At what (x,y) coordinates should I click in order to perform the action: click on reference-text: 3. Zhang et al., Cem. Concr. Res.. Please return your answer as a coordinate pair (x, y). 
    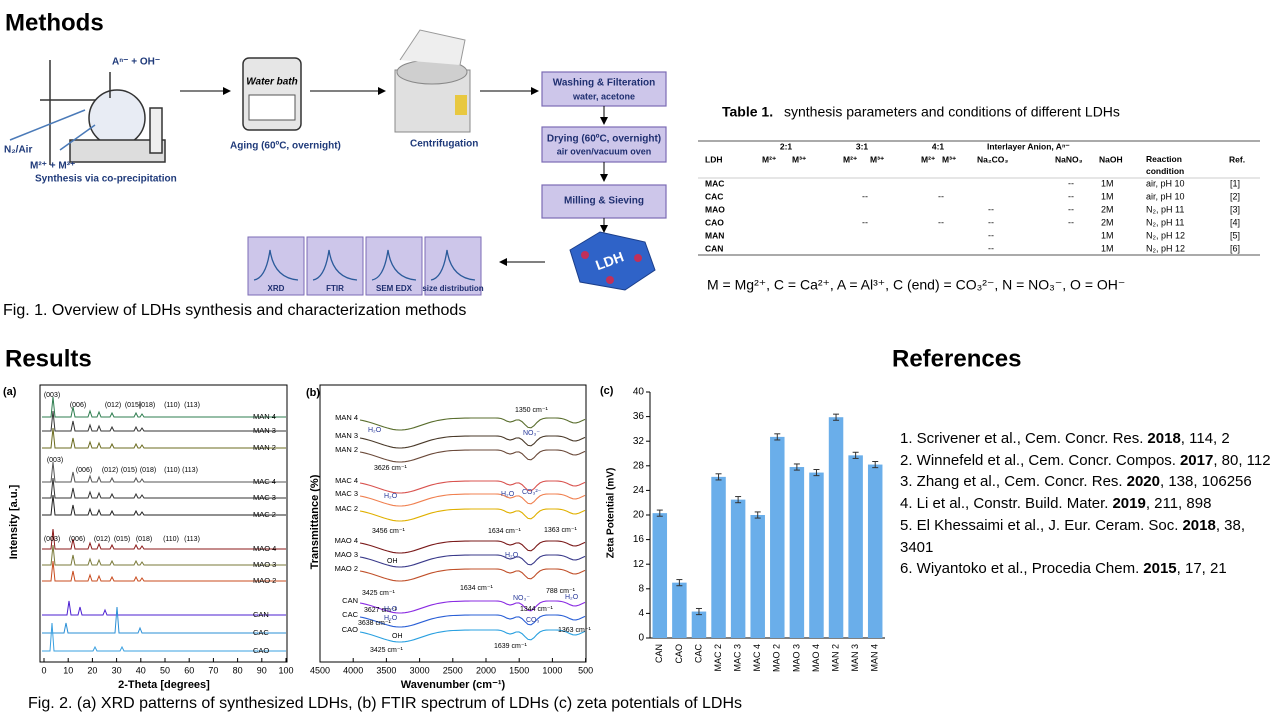
    Looking at the image, I should click on (1011, 482).